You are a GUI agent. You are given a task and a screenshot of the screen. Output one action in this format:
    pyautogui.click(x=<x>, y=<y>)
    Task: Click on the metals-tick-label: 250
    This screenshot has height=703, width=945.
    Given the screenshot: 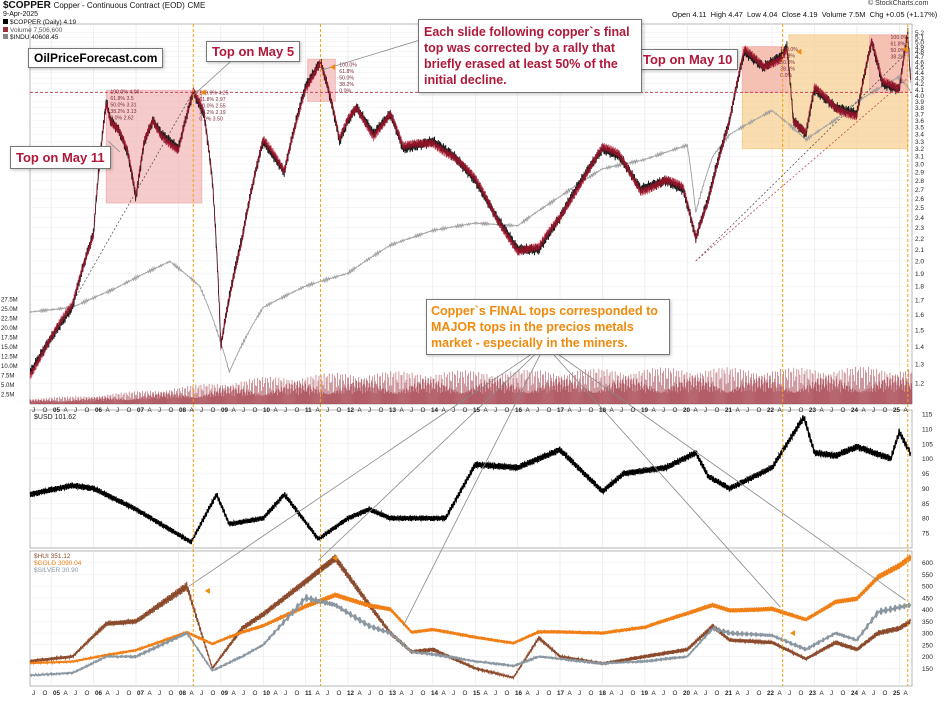 What is the action you would take?
    pyautogui.click(x=927, y=645)
    